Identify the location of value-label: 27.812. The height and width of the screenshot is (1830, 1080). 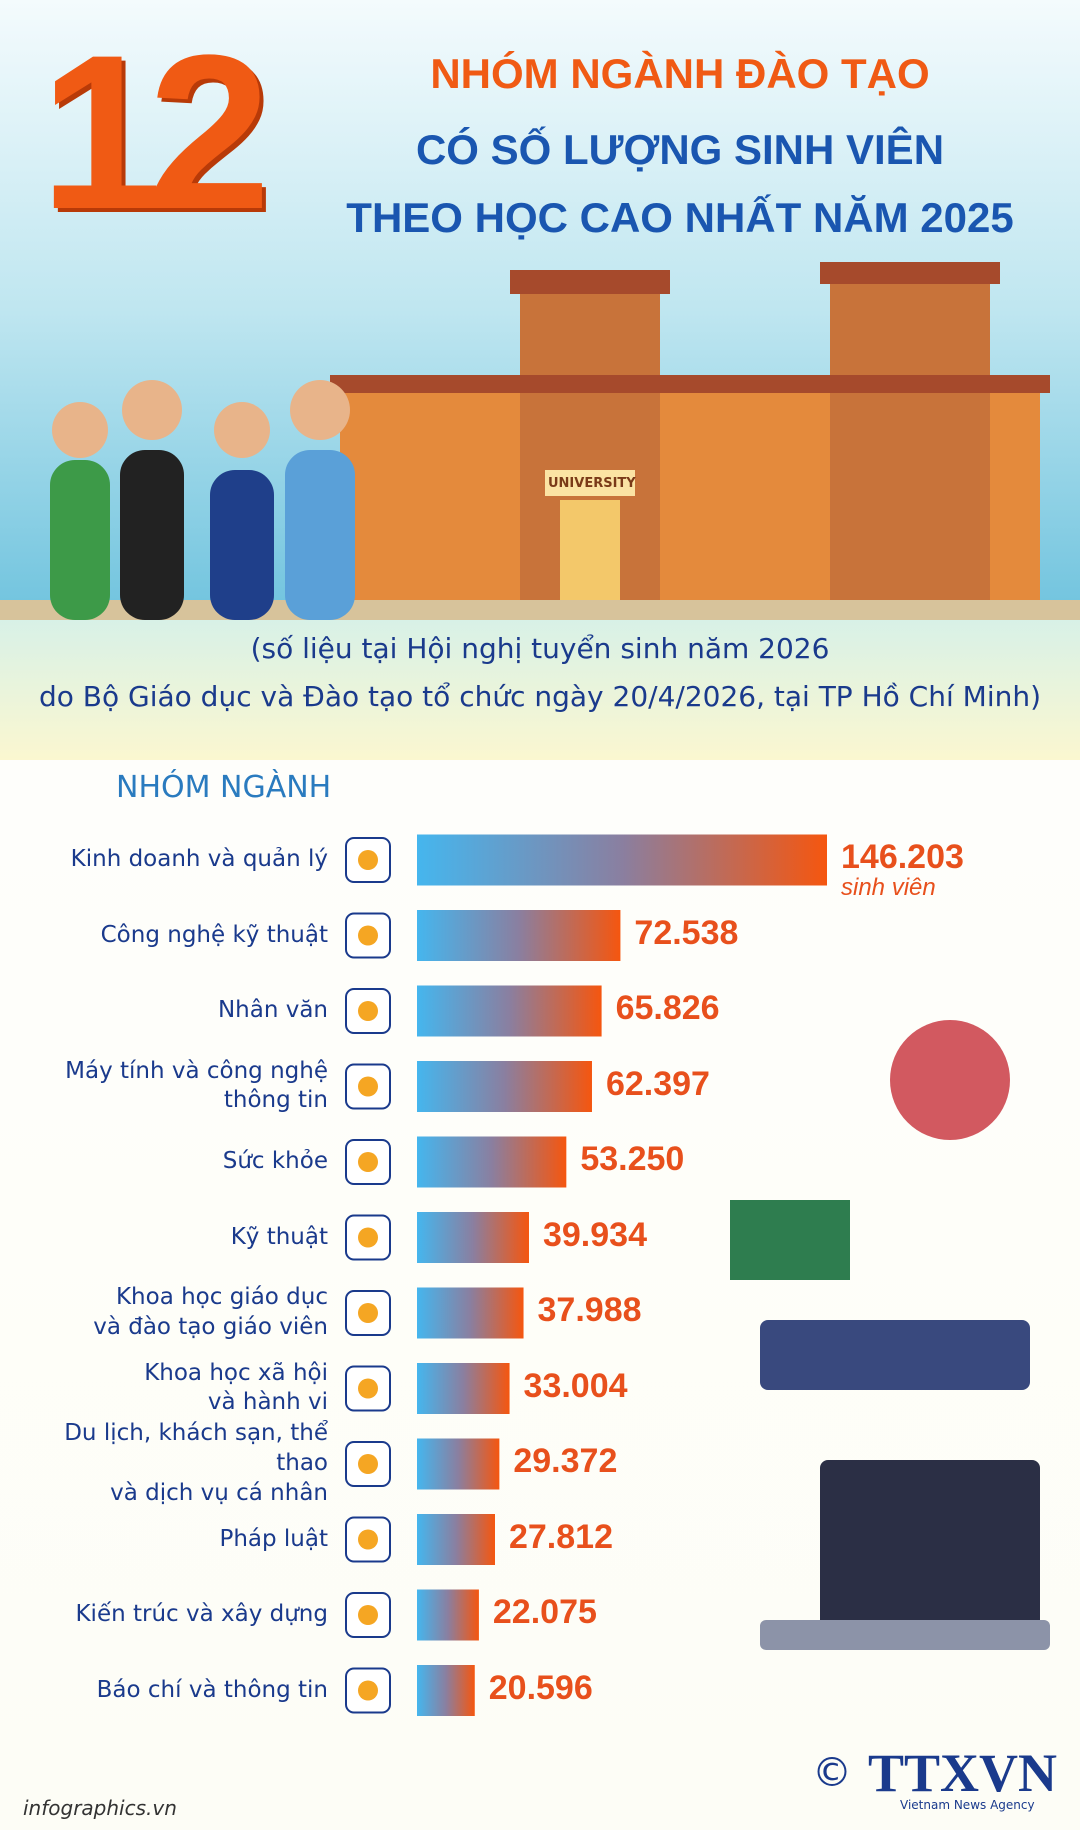
(560, 1536).